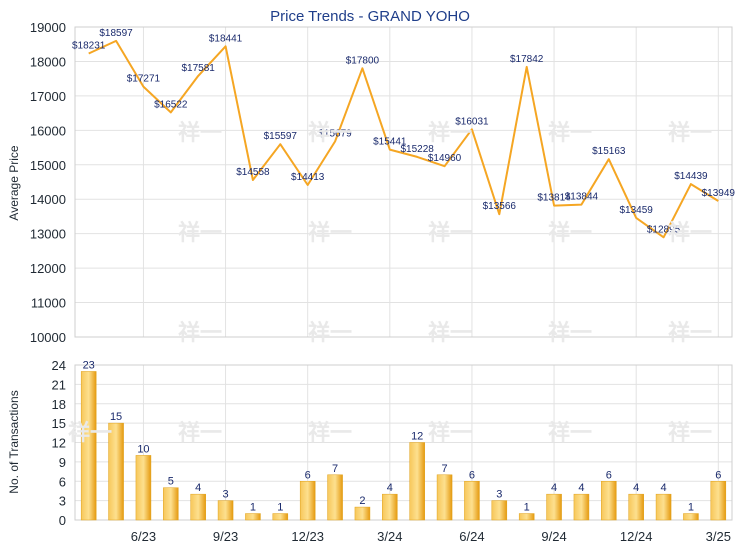 The width and height of the screenshot is (740, 550). Describe the element at coordinates (226, 495) in the screenshot. I see `transaction-bar-label: 3` at that location.